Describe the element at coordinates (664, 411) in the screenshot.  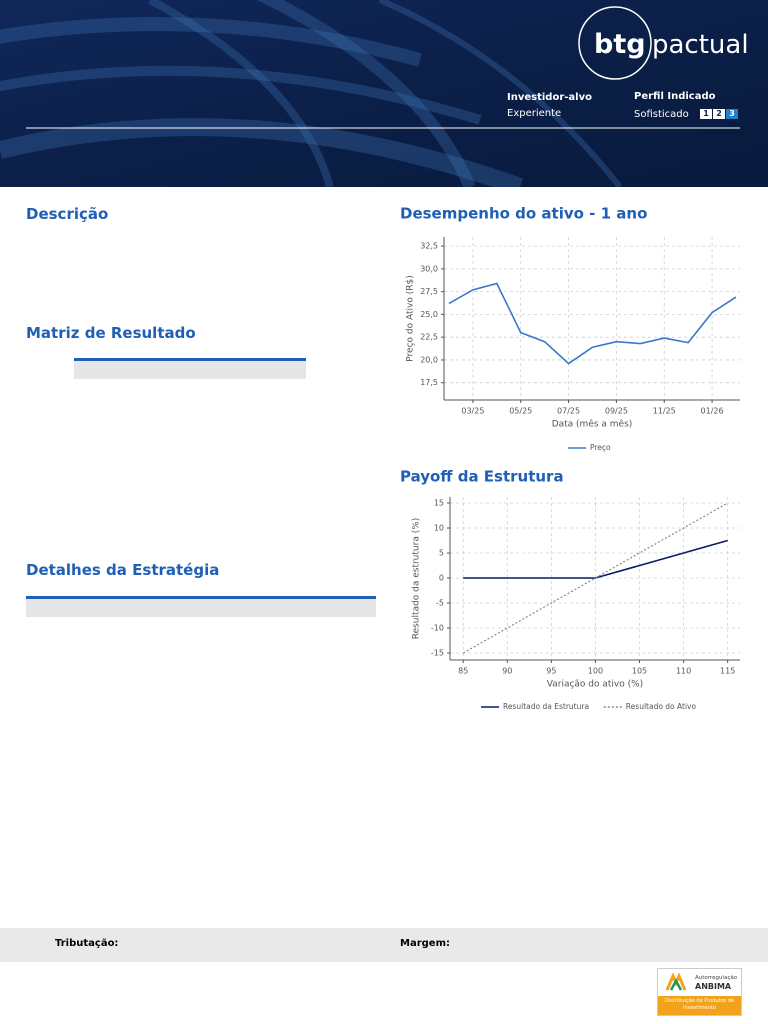
I see `x-tick-label: 11/25` at that location.